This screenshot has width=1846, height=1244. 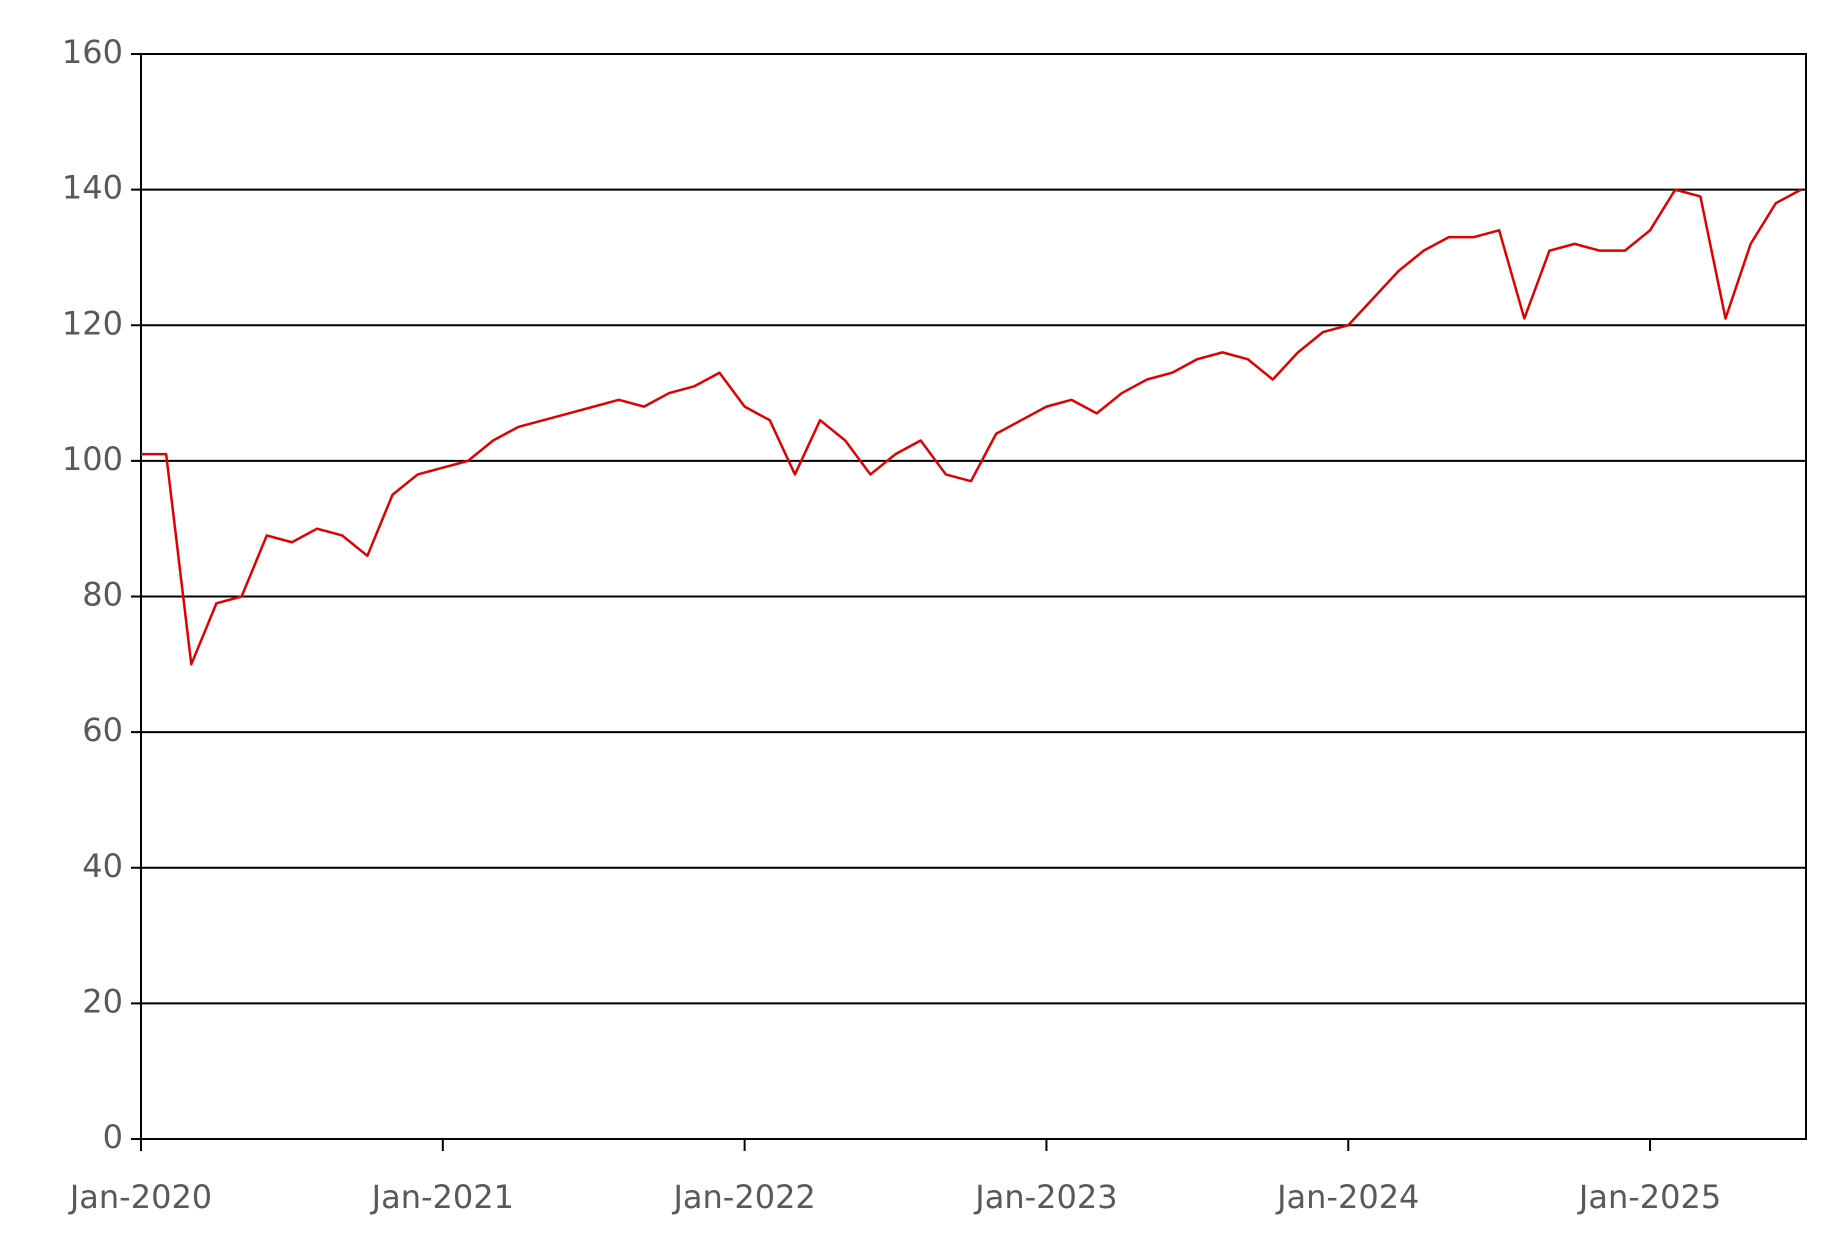 What do you see at coordinates (92, 188) in the screenshot?
I see `y-tick-label: 140` at bounding box center [92, 188].